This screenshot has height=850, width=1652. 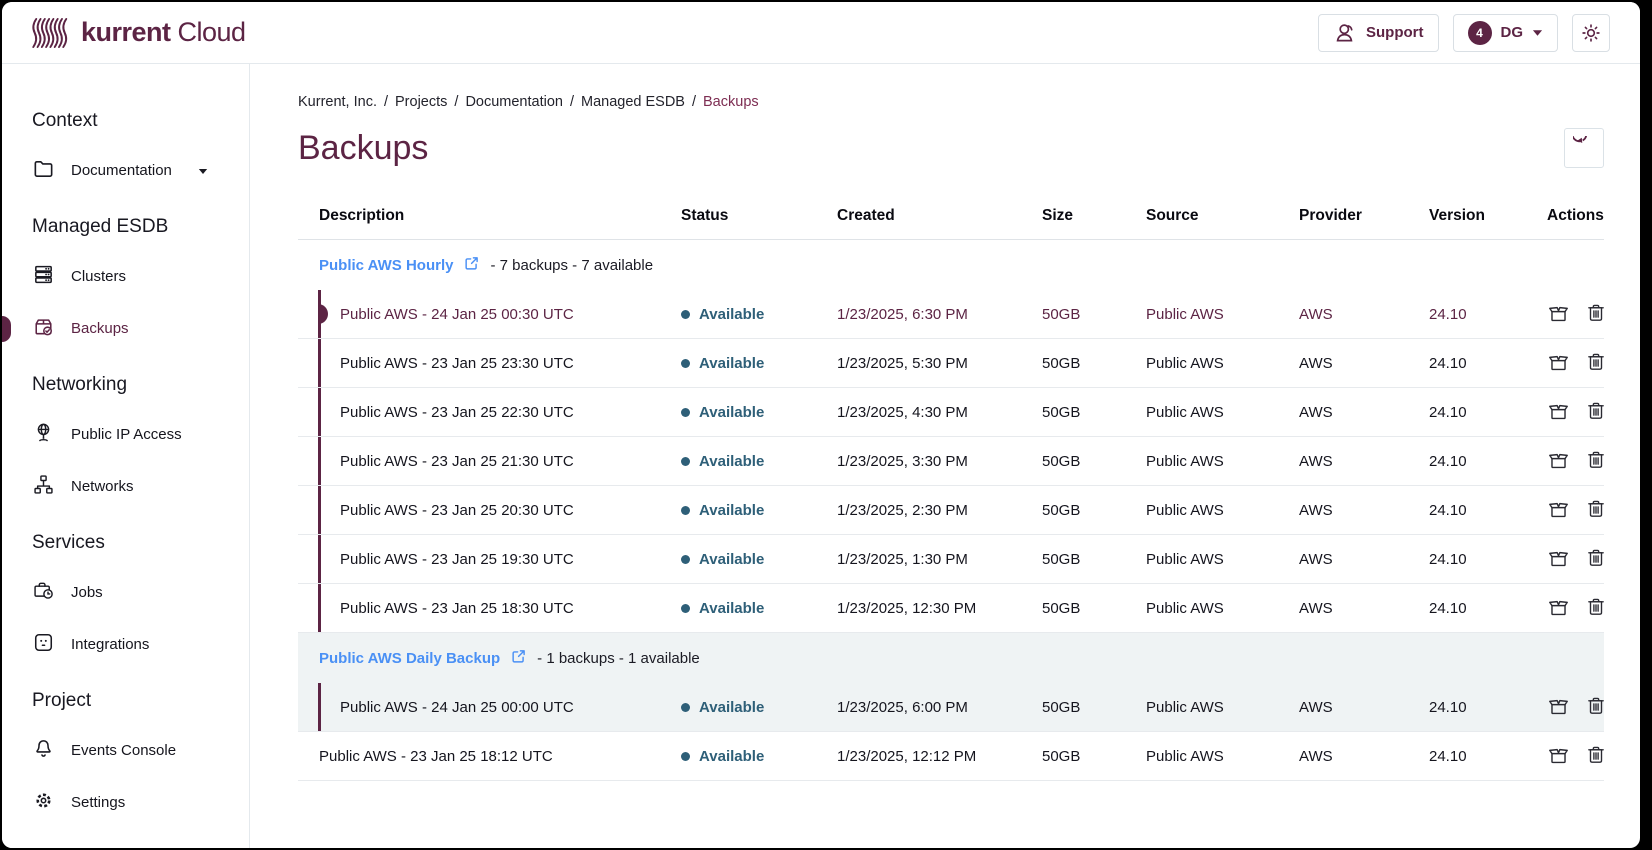 What do you see at coordinates (457, 314) in the screenshot?
I see `backup-description: Public AWS - 24 Jan 25 00:30 UTC` at bounding box center [457, 314].